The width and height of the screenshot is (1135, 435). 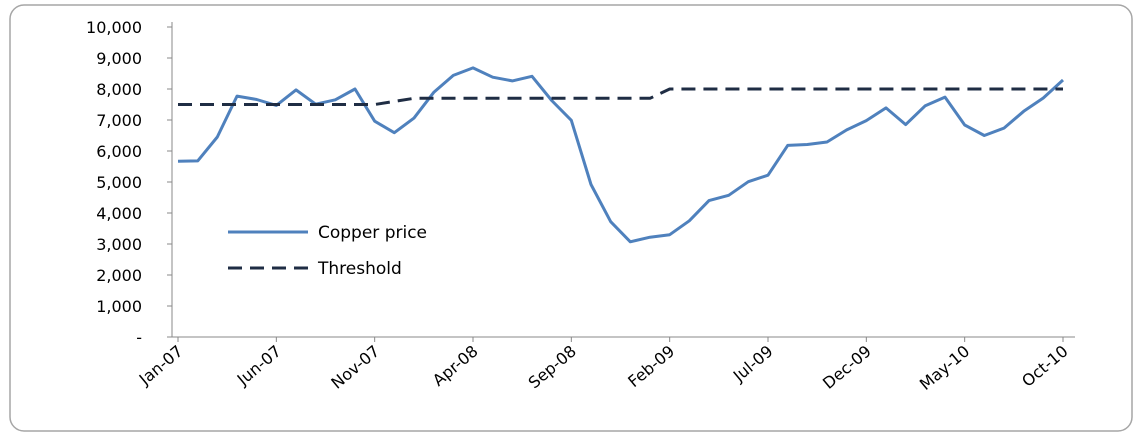 I want to click on y-tick-label: 7,000, so click(x=119, y=120).